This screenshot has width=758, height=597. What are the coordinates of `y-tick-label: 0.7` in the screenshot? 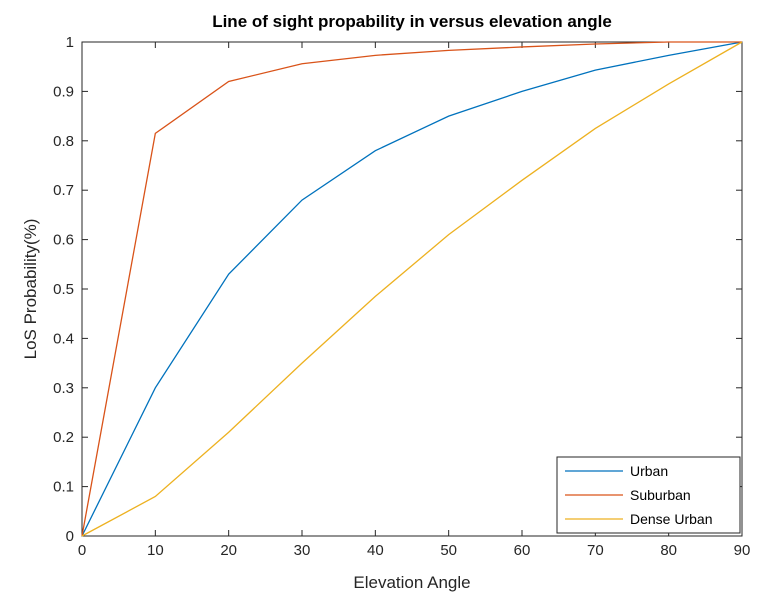 It's located at (63, 190).